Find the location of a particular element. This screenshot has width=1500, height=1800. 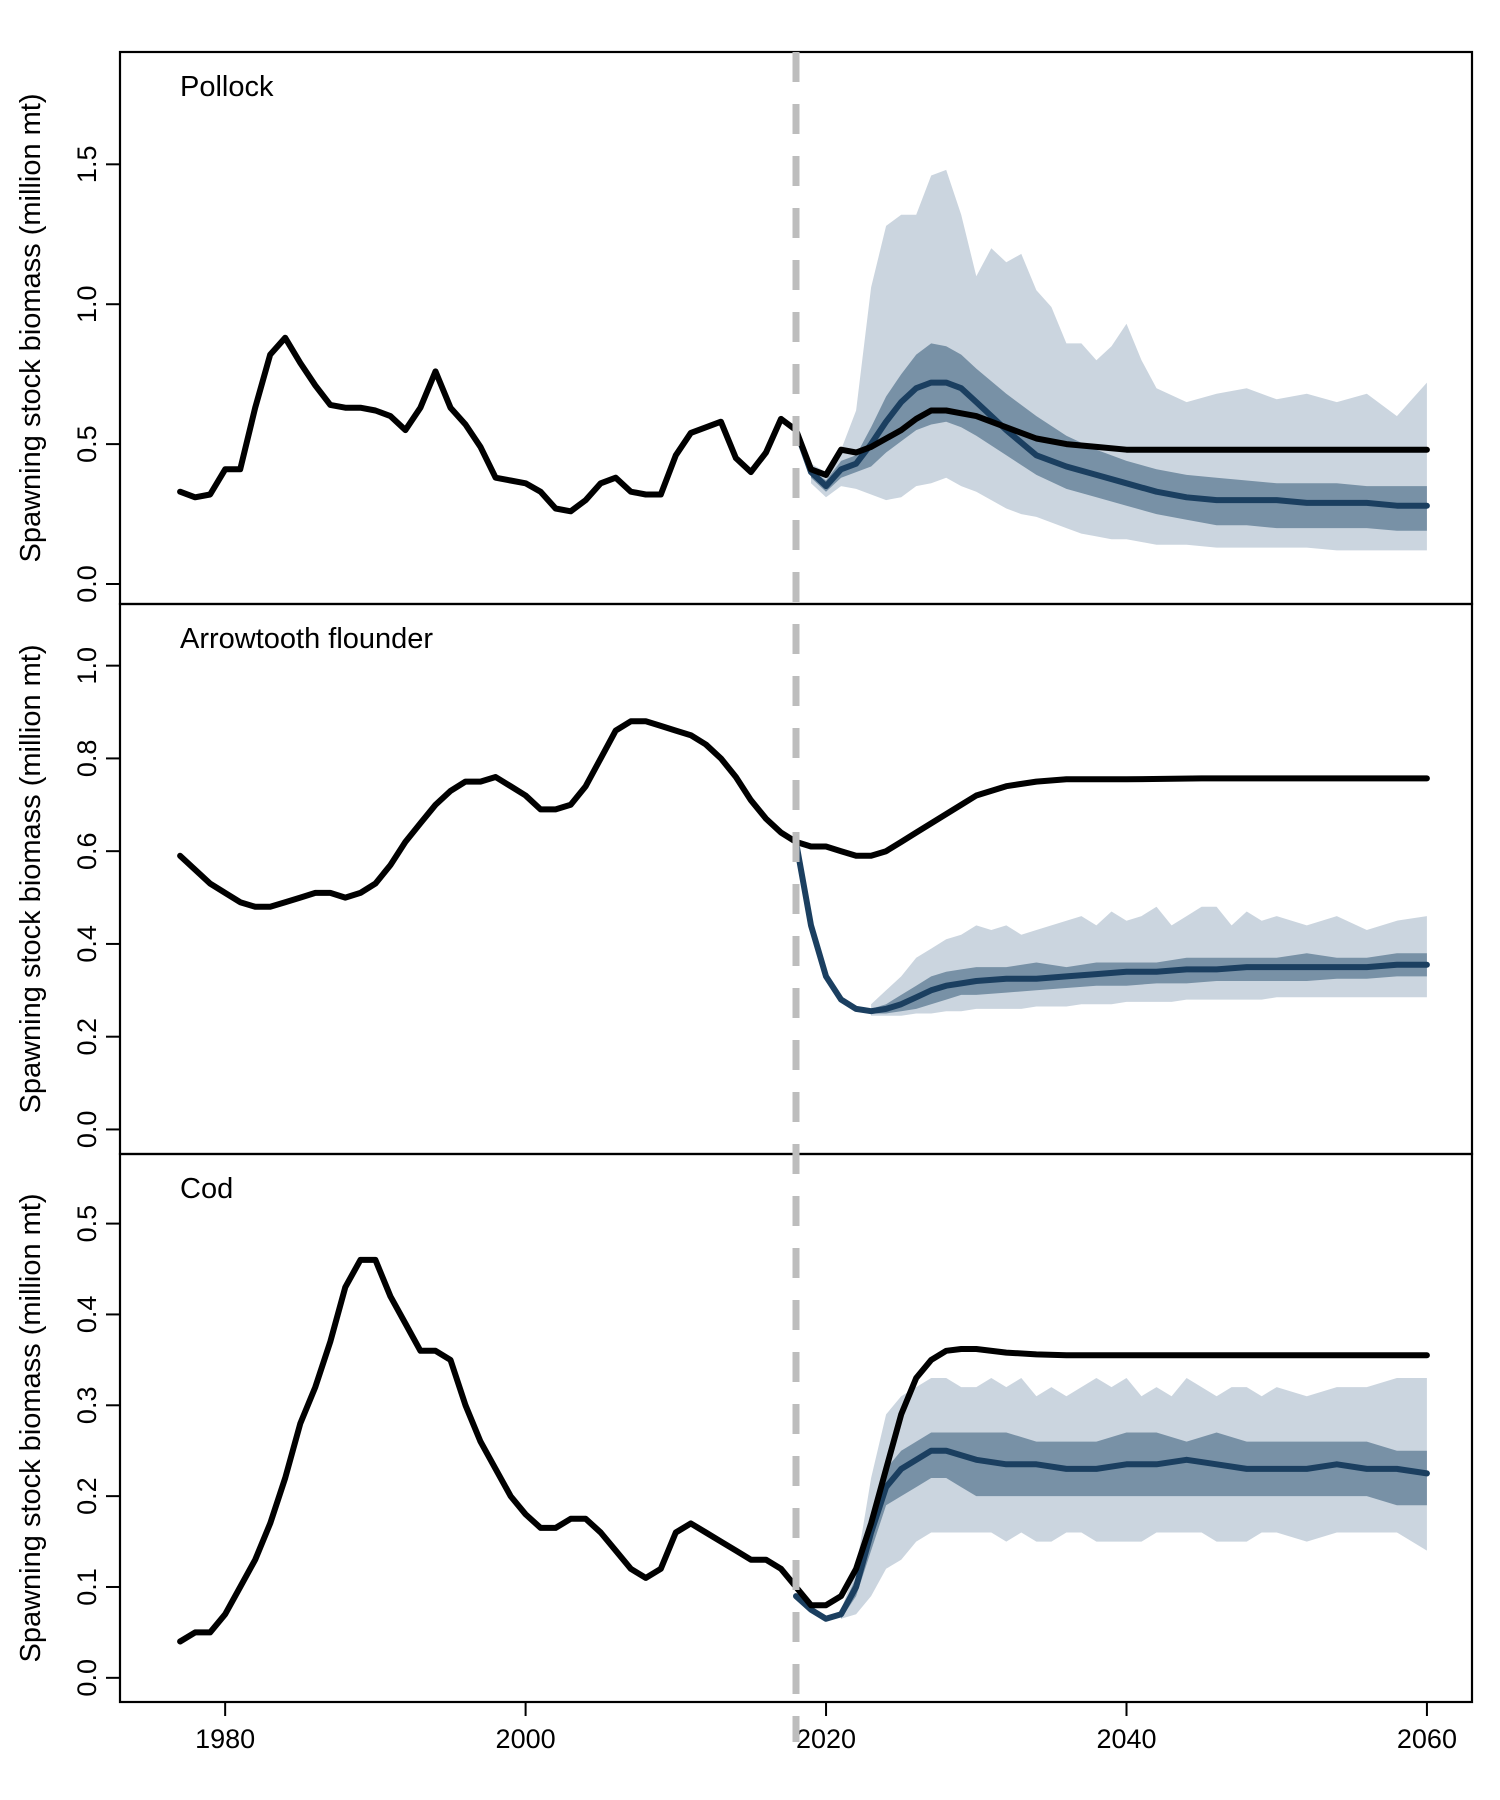

x-tick-label: 2000 is located at coordinates (526, 1739).